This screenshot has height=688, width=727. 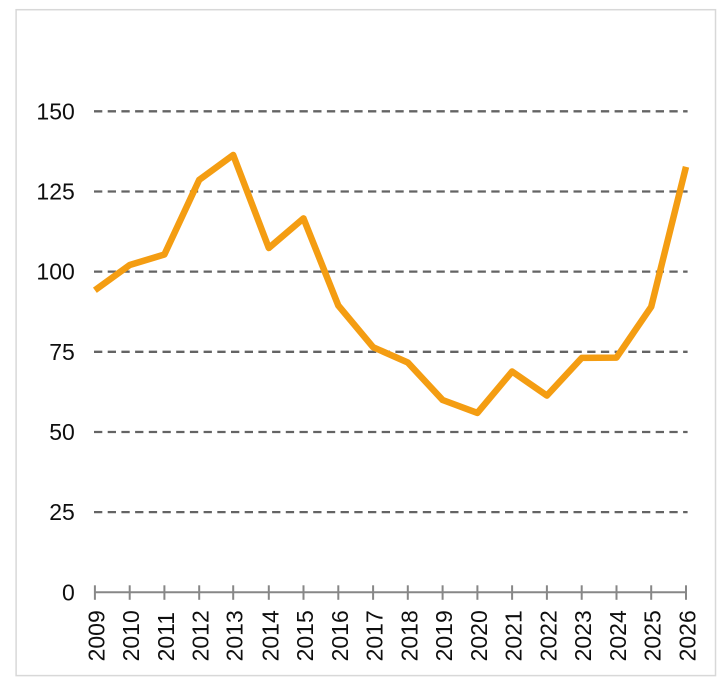 I want to click on svg-text: 2025, so click(x=653, y=635).